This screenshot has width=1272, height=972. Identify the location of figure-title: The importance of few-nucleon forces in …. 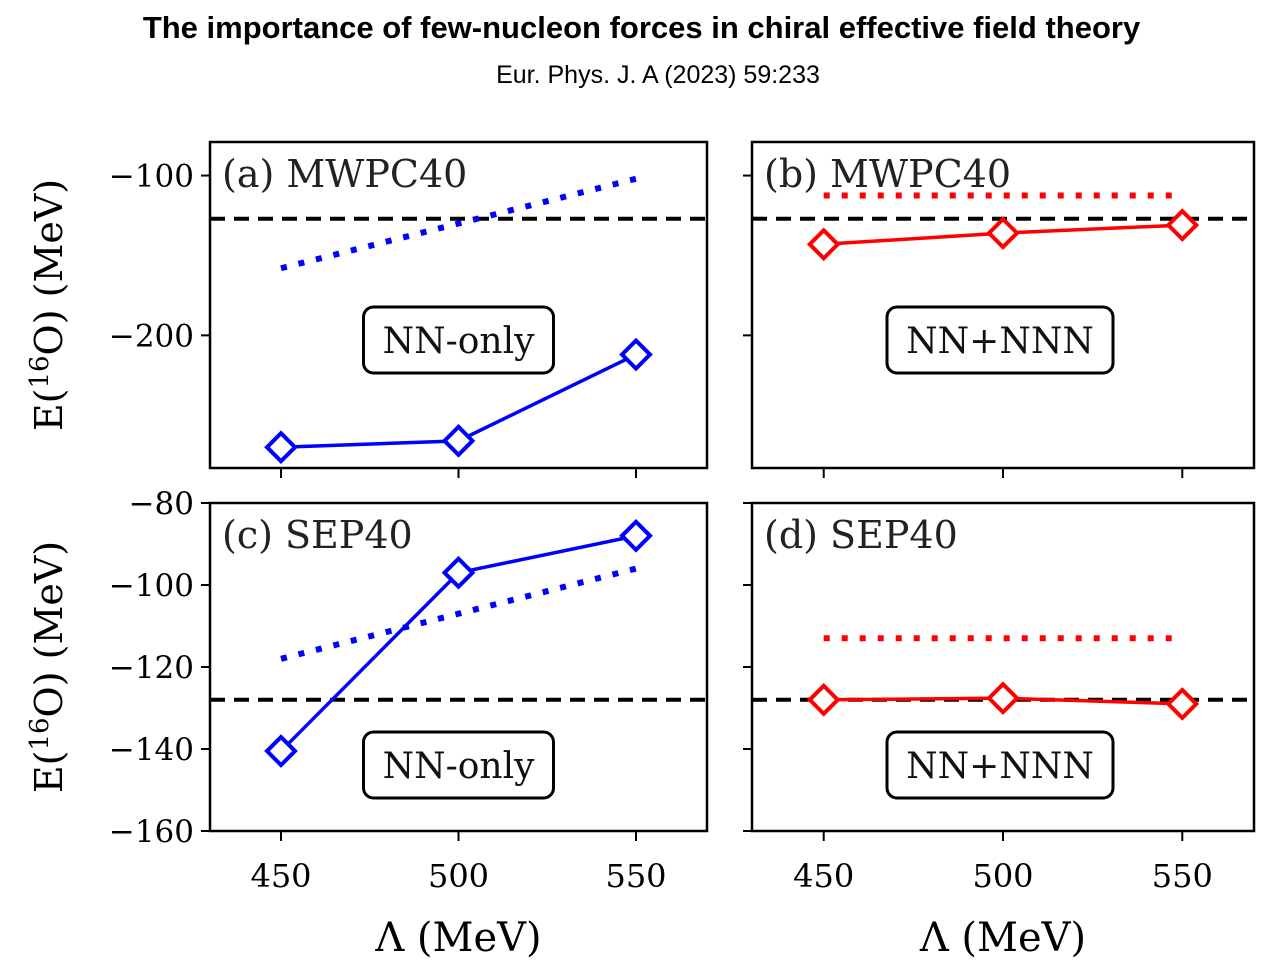
(641, 27).